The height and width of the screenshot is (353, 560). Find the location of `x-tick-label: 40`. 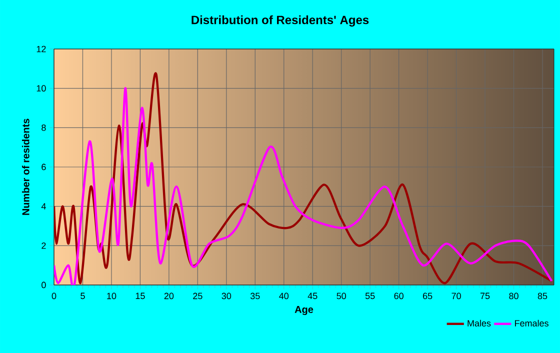

x-tick-label: 40 is located at coordinates (284, 296).